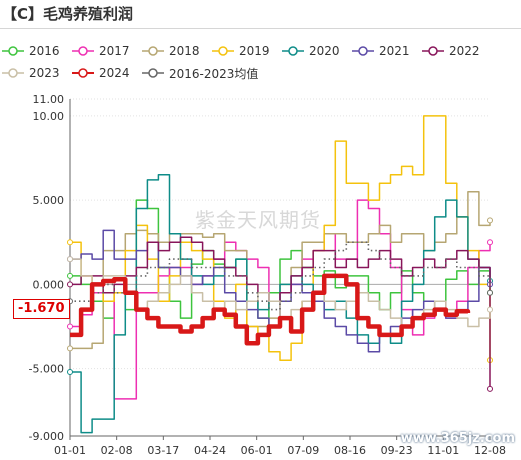 This screenshot has width=521, height=460. I want to click on legend-item-2023: 2023, so click(37, 73).